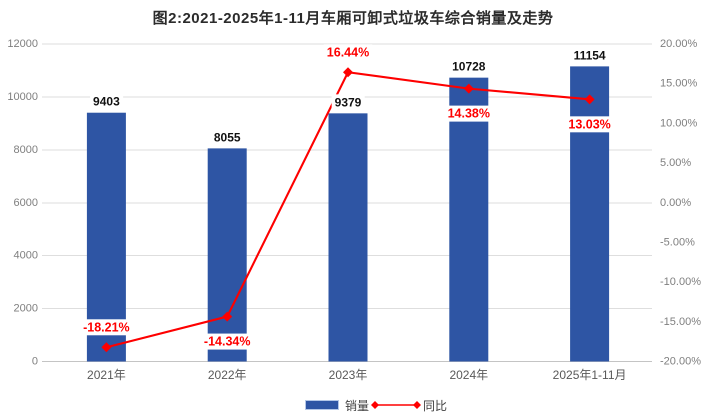 The image size is (706, 419). What do you see at coordinates (26, 203) in the screenshot?
I see `y-axis-tick: 6000` at bounding box center [26, 203].